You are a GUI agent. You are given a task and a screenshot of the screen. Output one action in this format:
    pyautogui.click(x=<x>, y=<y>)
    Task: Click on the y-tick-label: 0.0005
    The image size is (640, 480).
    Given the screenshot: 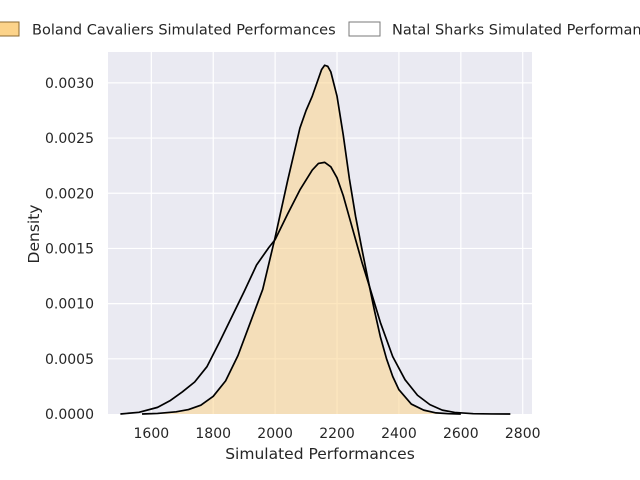 What is the action you would take?
    pyautogui.click(x=69, y=360)
    